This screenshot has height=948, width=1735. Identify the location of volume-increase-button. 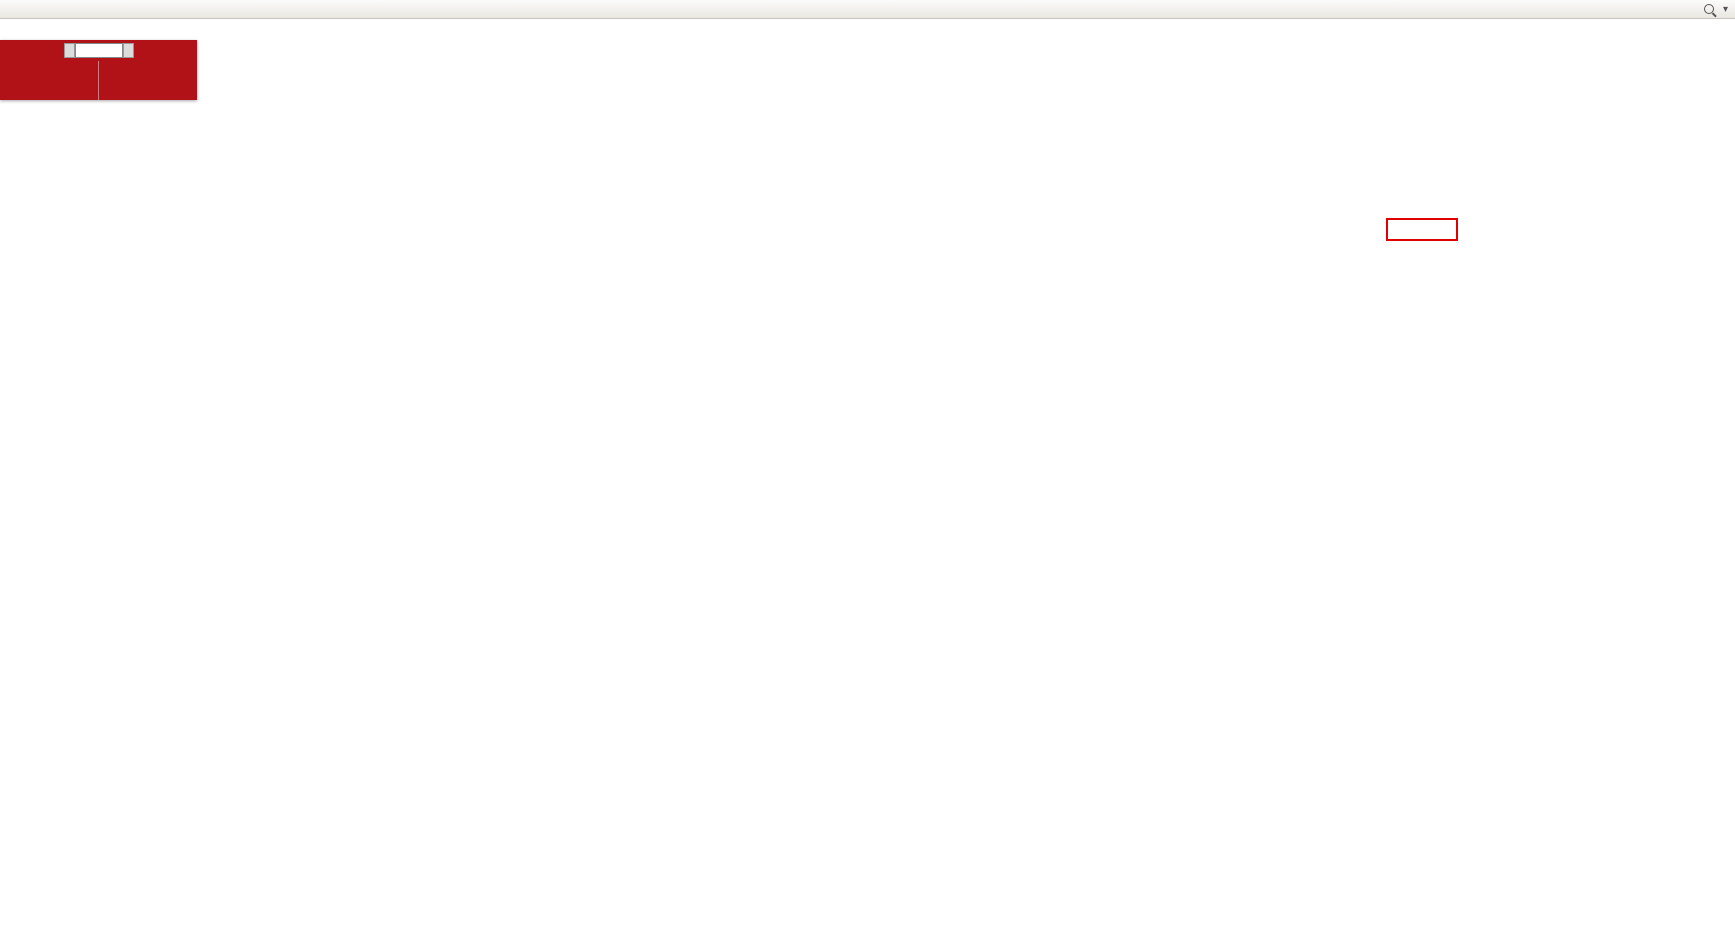
(128, 50).